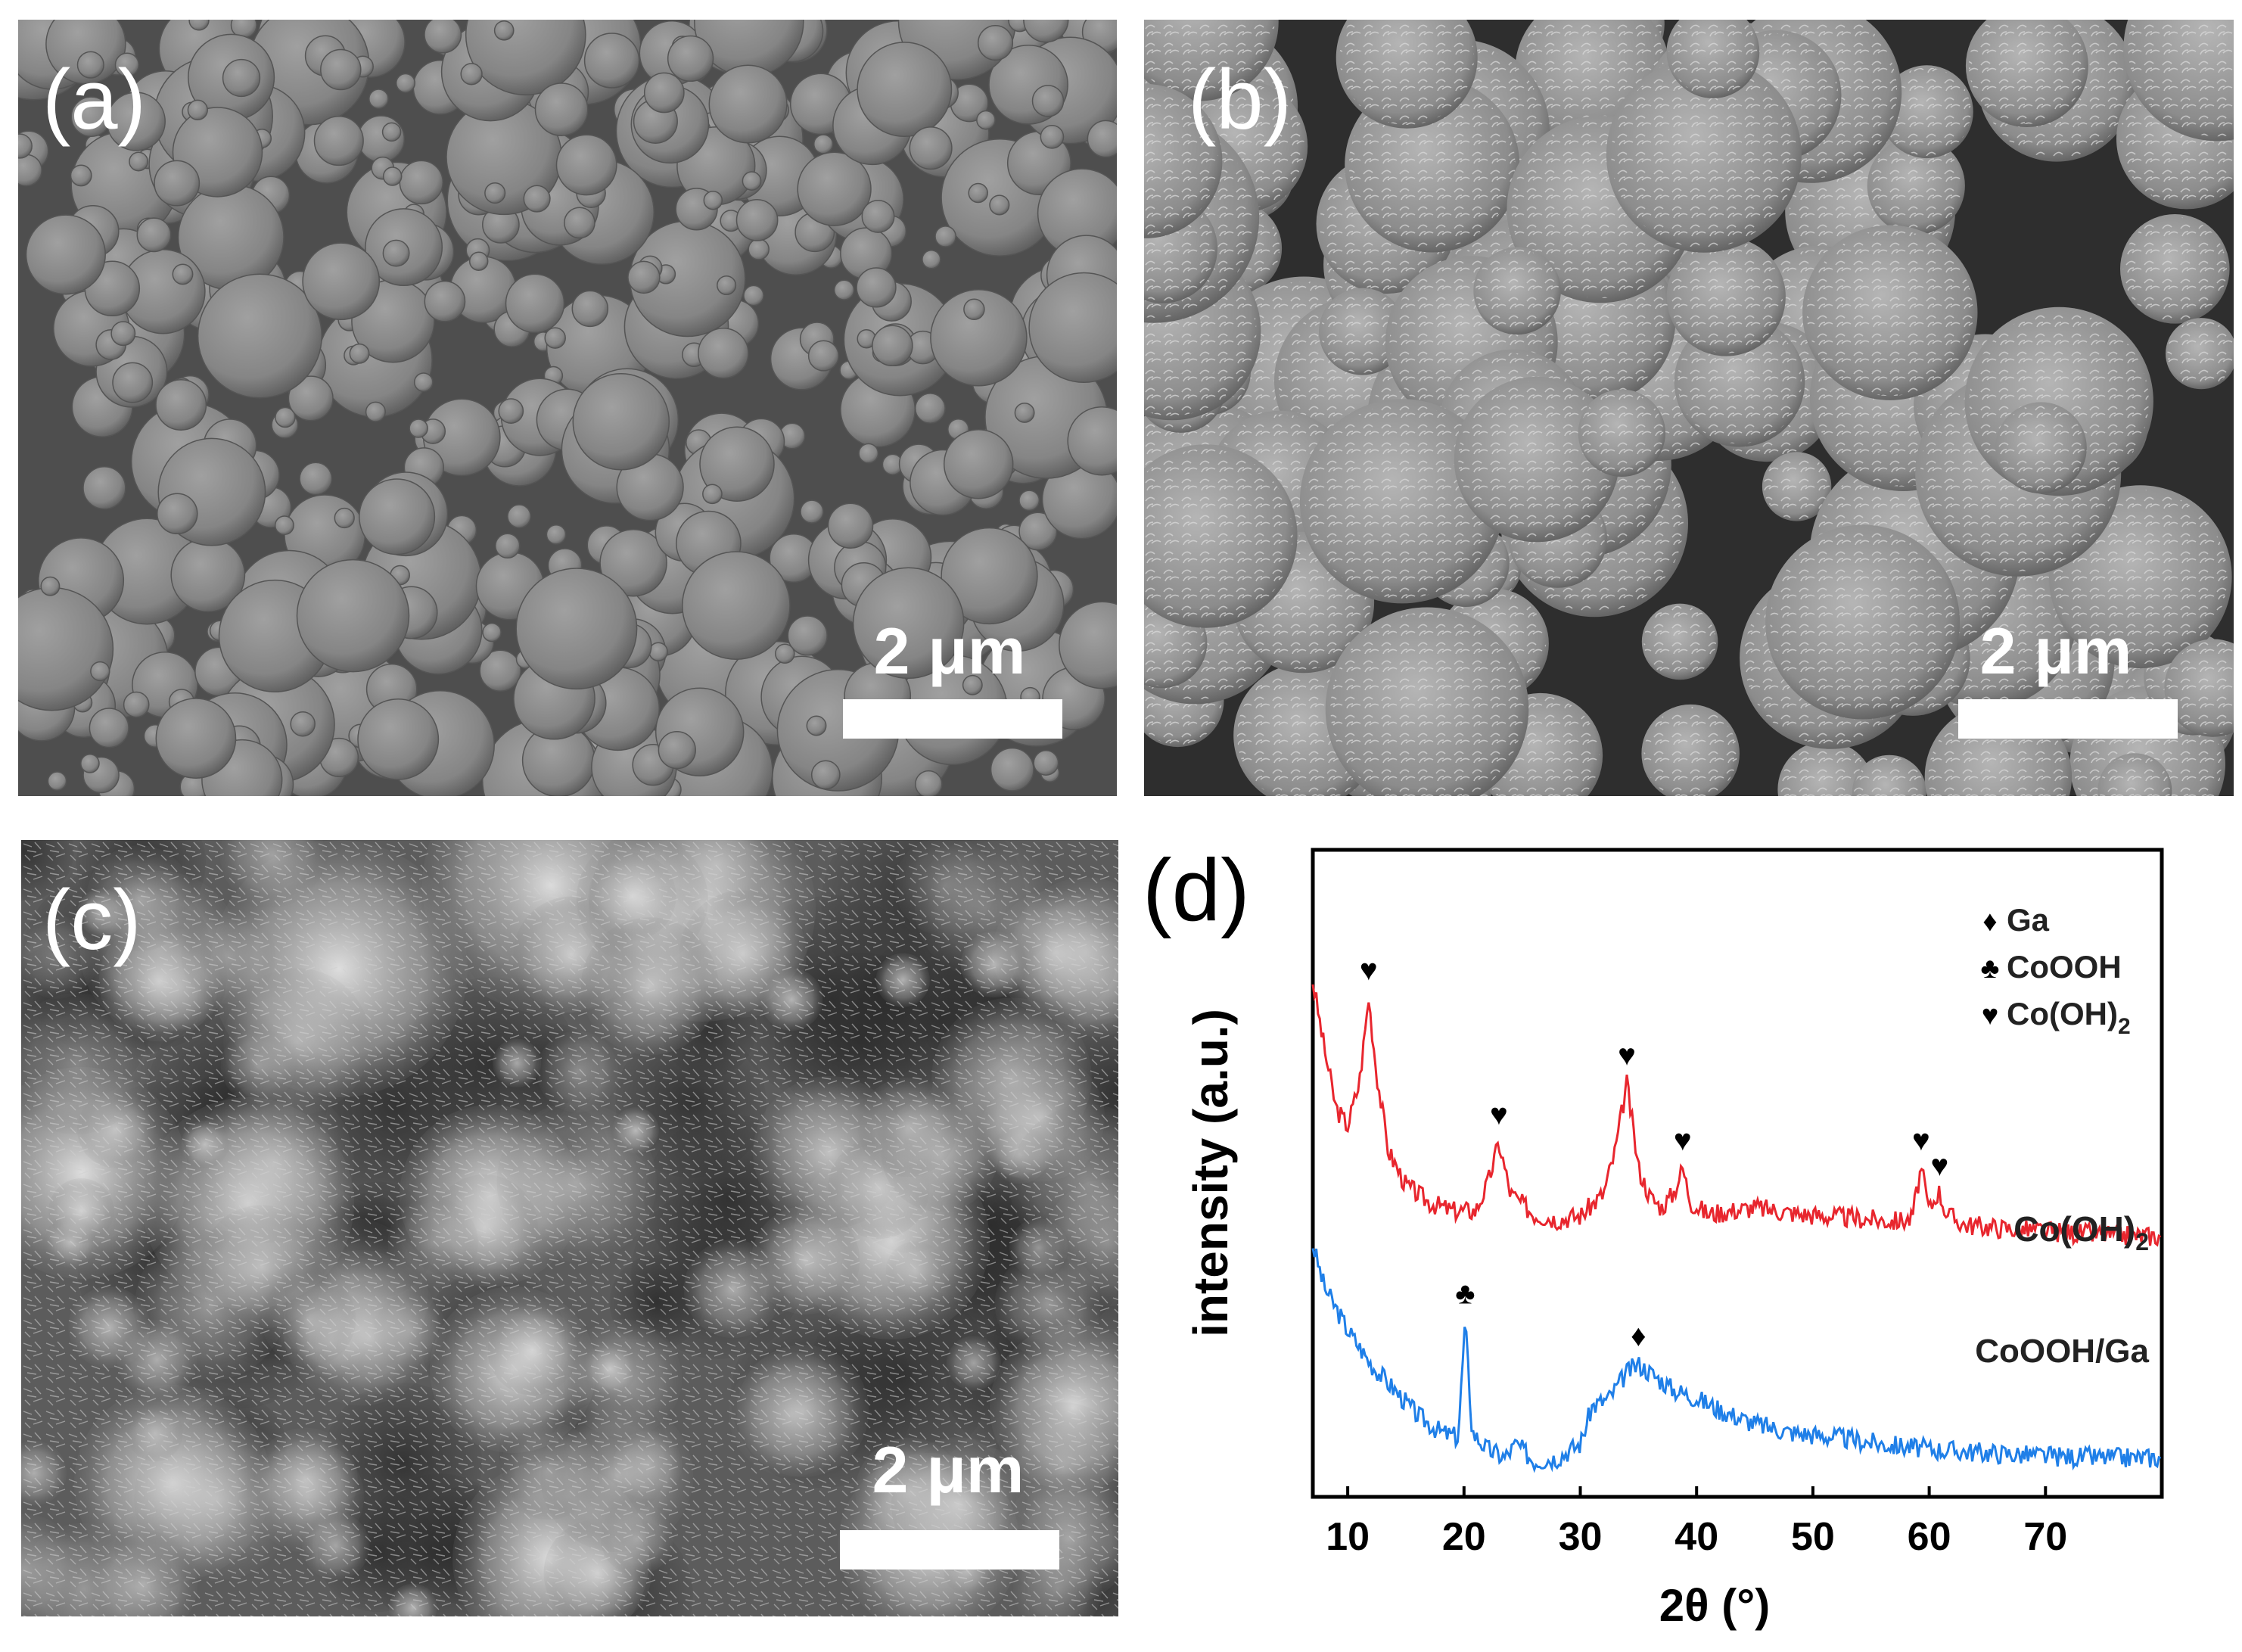 This screenshot has width=2242, height=1652. Describe the element at coordinates (1737, 1173) in the screenshot. I see `plot-frame` at that location.